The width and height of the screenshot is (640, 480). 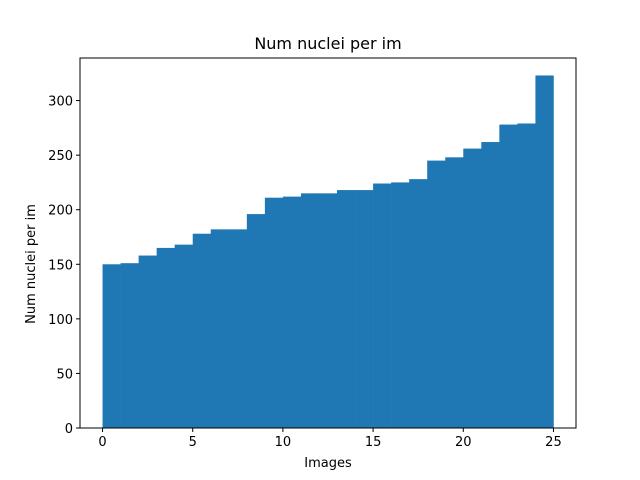 What do you see at coordinates (60, 102) in the screenshot?
I see `y-tick-label: 300` at bounding box center [60, 102].